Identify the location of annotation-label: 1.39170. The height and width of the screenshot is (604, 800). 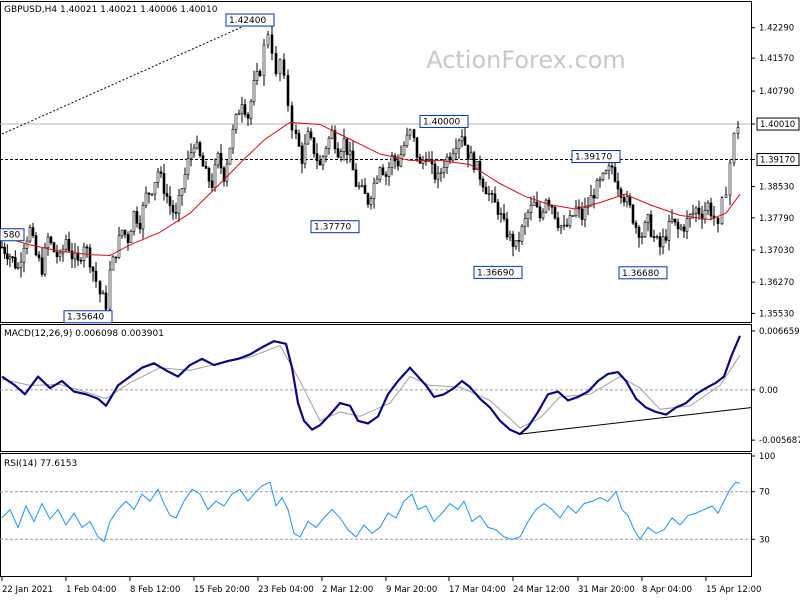
(593, 158).